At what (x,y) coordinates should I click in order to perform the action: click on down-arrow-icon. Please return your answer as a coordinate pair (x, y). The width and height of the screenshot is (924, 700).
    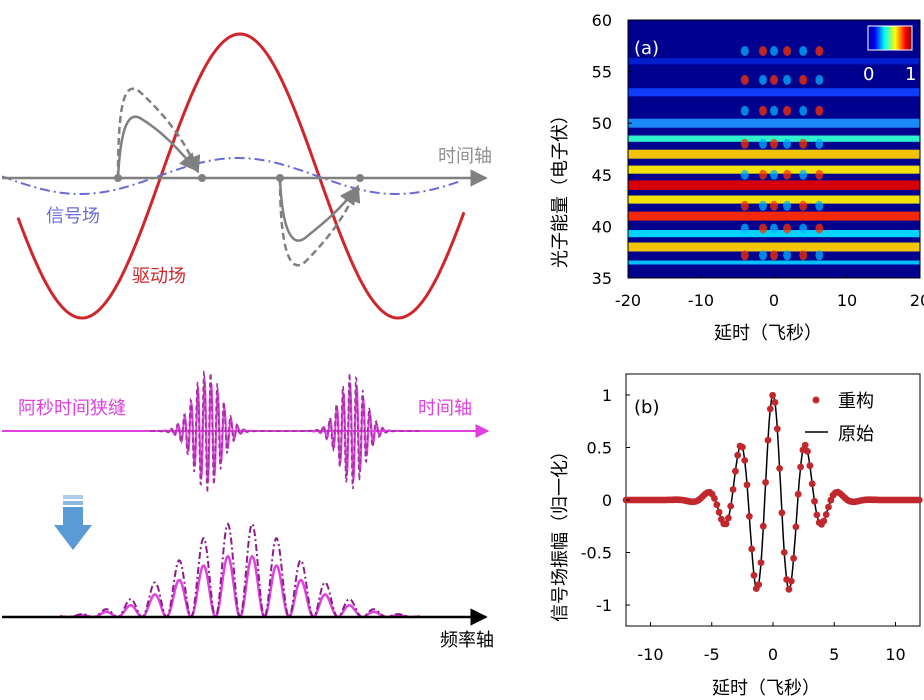
    Looking at the image, I should click on (73, 522).